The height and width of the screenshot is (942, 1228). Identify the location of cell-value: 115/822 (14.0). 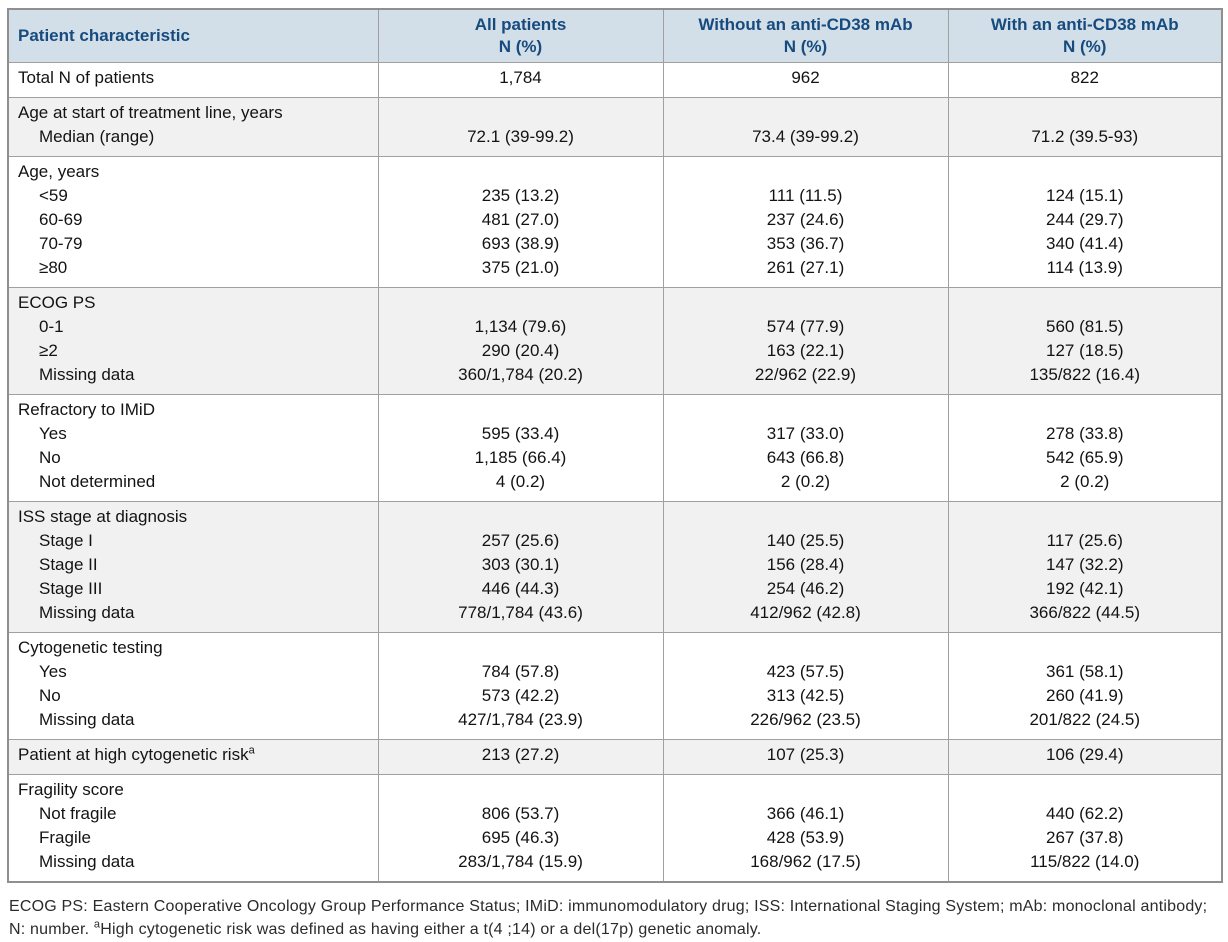
(1085, 861).